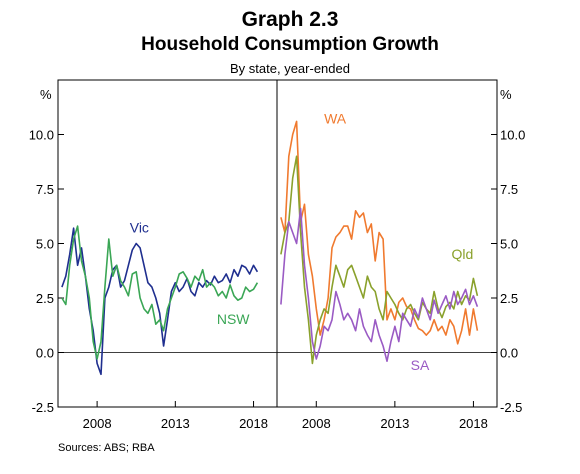  What do you see at coordinates (45, 189) in the screenshot?
I see `y-tick-label-left: 7.5` at bounding box center [45, 189].